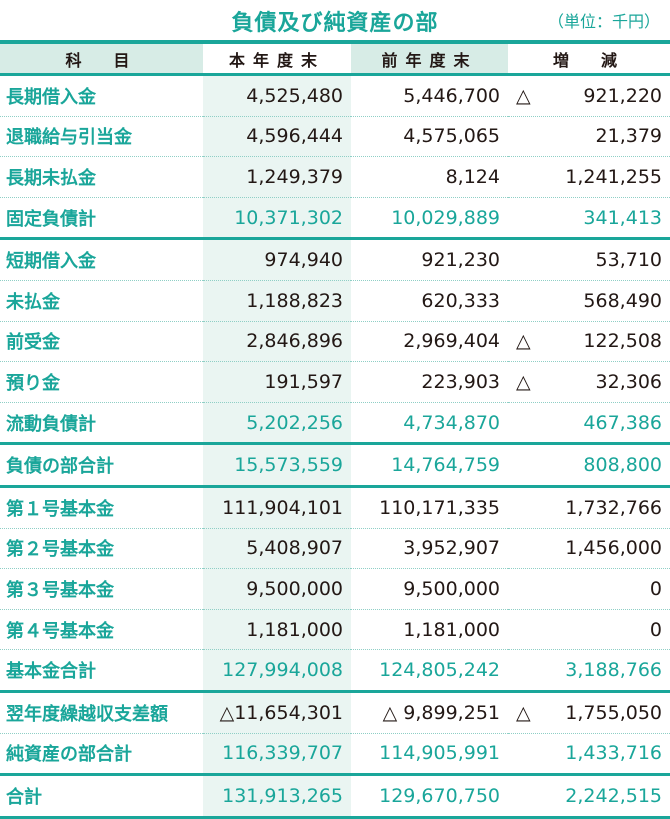 The height and width of the screenshot is (819, 670). I want to click on value-previous: 5,446,700, so click(451, 95).